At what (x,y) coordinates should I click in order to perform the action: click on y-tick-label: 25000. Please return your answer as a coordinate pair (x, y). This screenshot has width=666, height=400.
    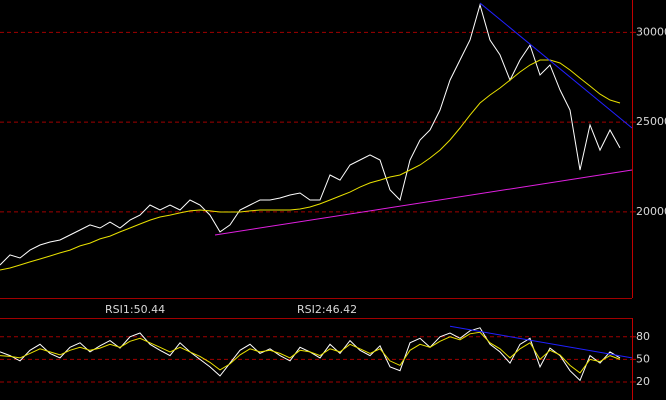
    Looking at the image, I should click on (651, 121).